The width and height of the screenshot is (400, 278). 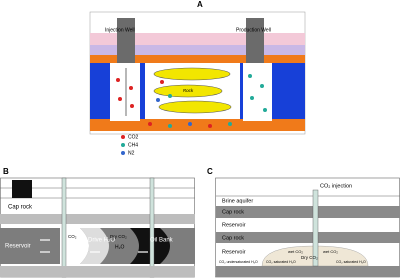 I want to click on label: Brine aquifer, so click(x=237, y=201).